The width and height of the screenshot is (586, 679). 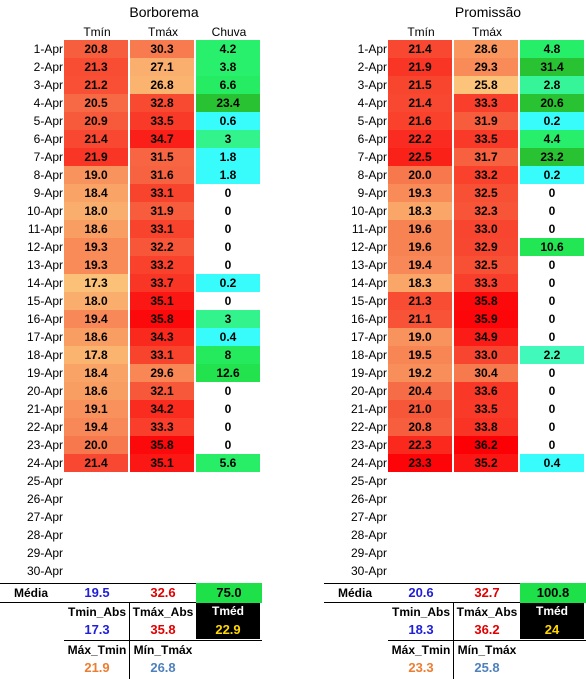 What do you see at coordinates (44, 247) in the screenshot?
I see `day-label: 12-Apr` at bounding box center [44, 247].